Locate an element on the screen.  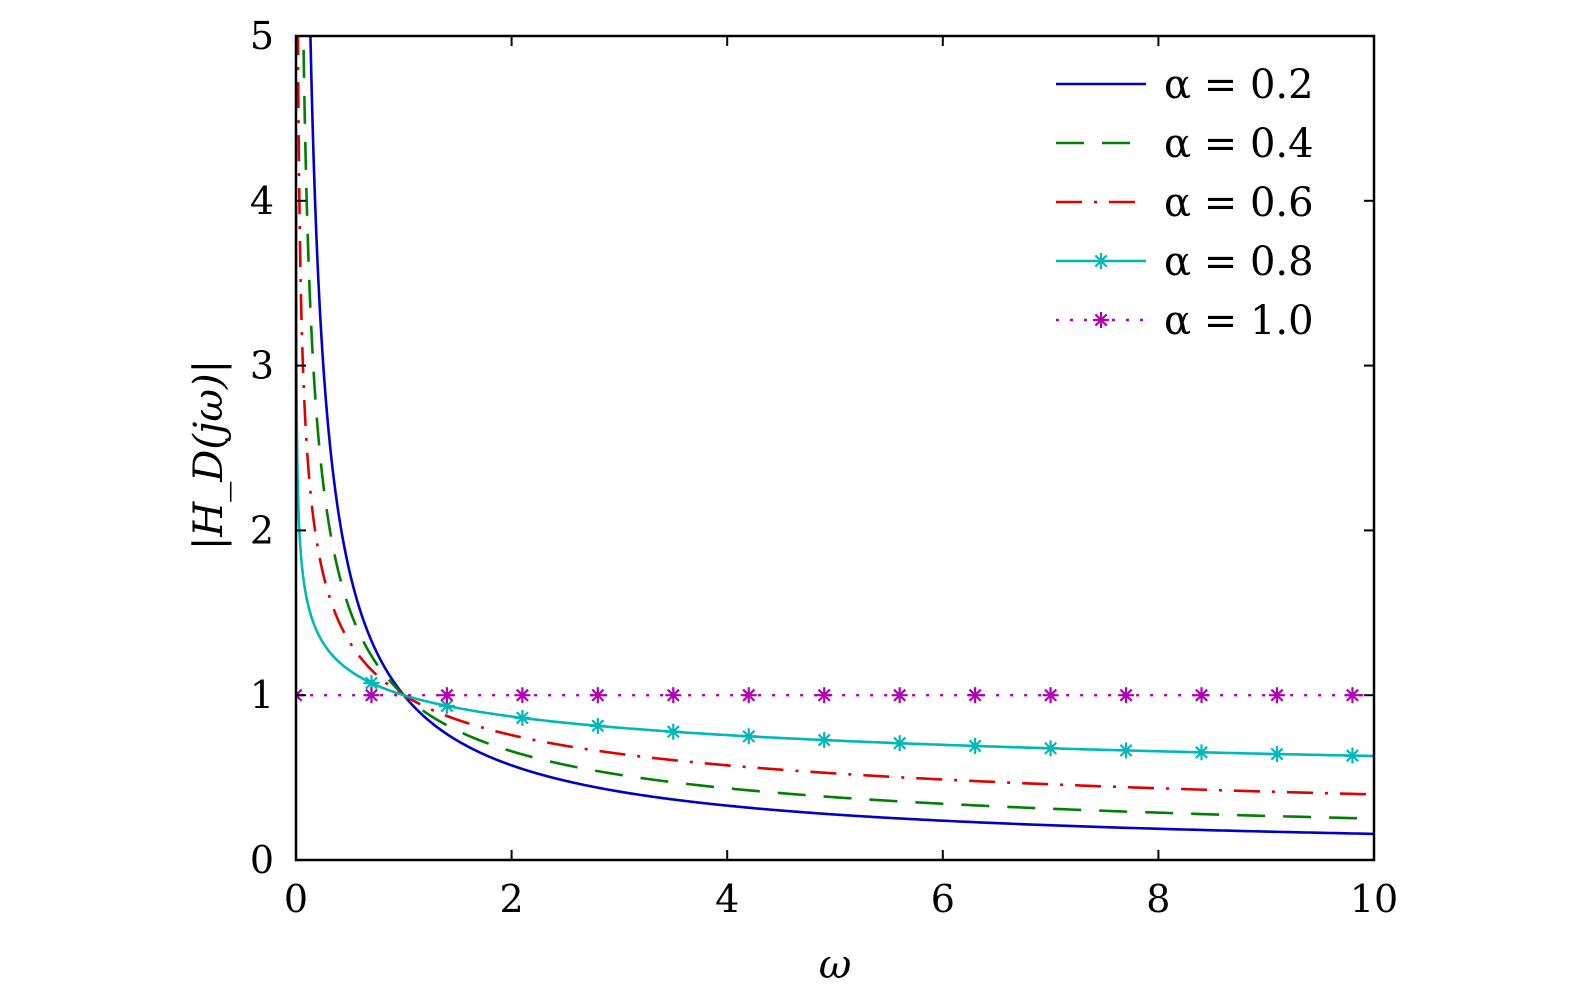
legend-item-4: α = 0.8 is located at coordinates (1185, 262).